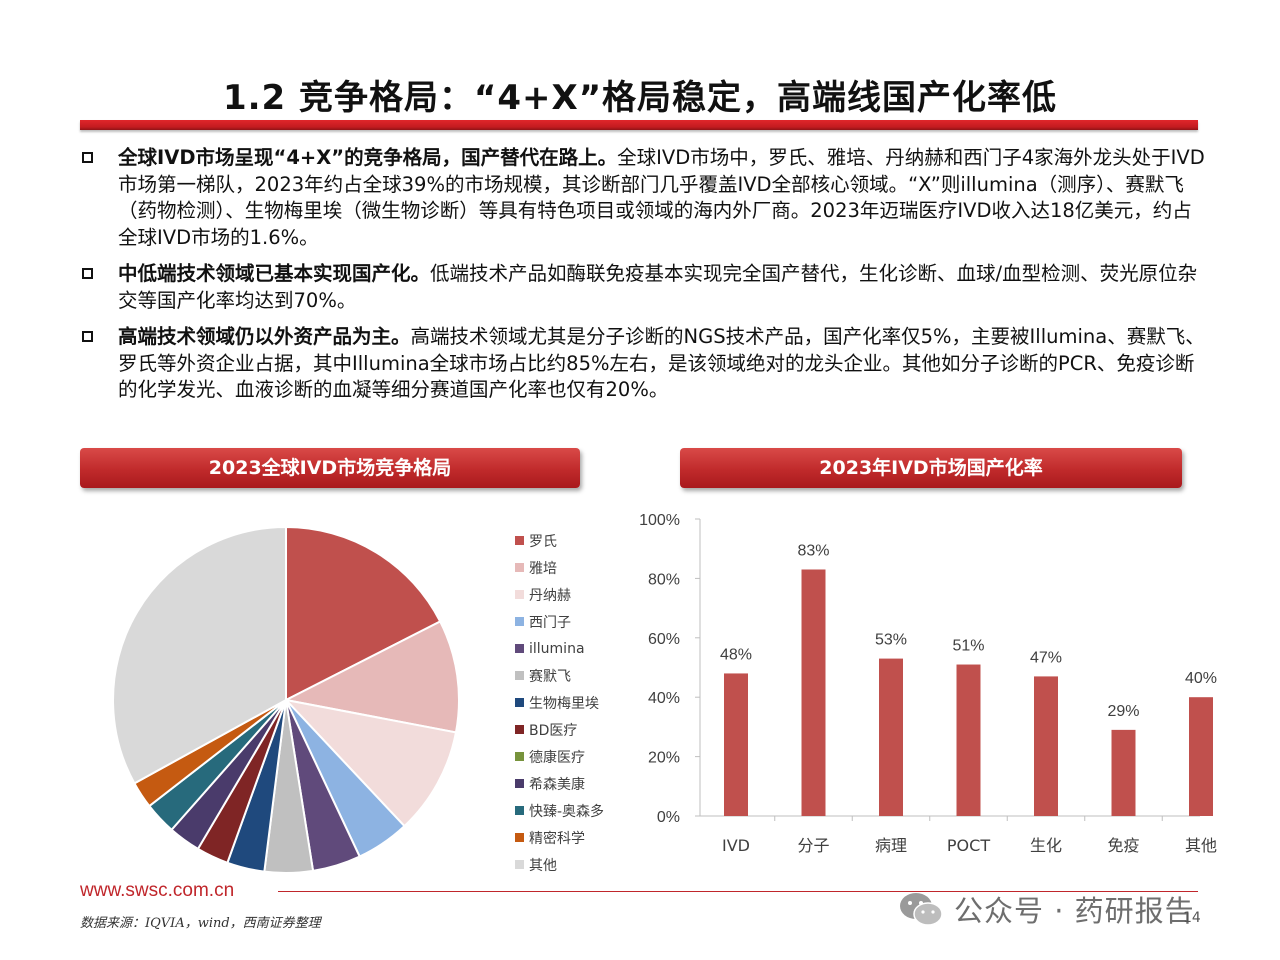  Describe the element at coordinates (664, 639) in the screenshot. I see `y-tick-label: 60%` at that location.